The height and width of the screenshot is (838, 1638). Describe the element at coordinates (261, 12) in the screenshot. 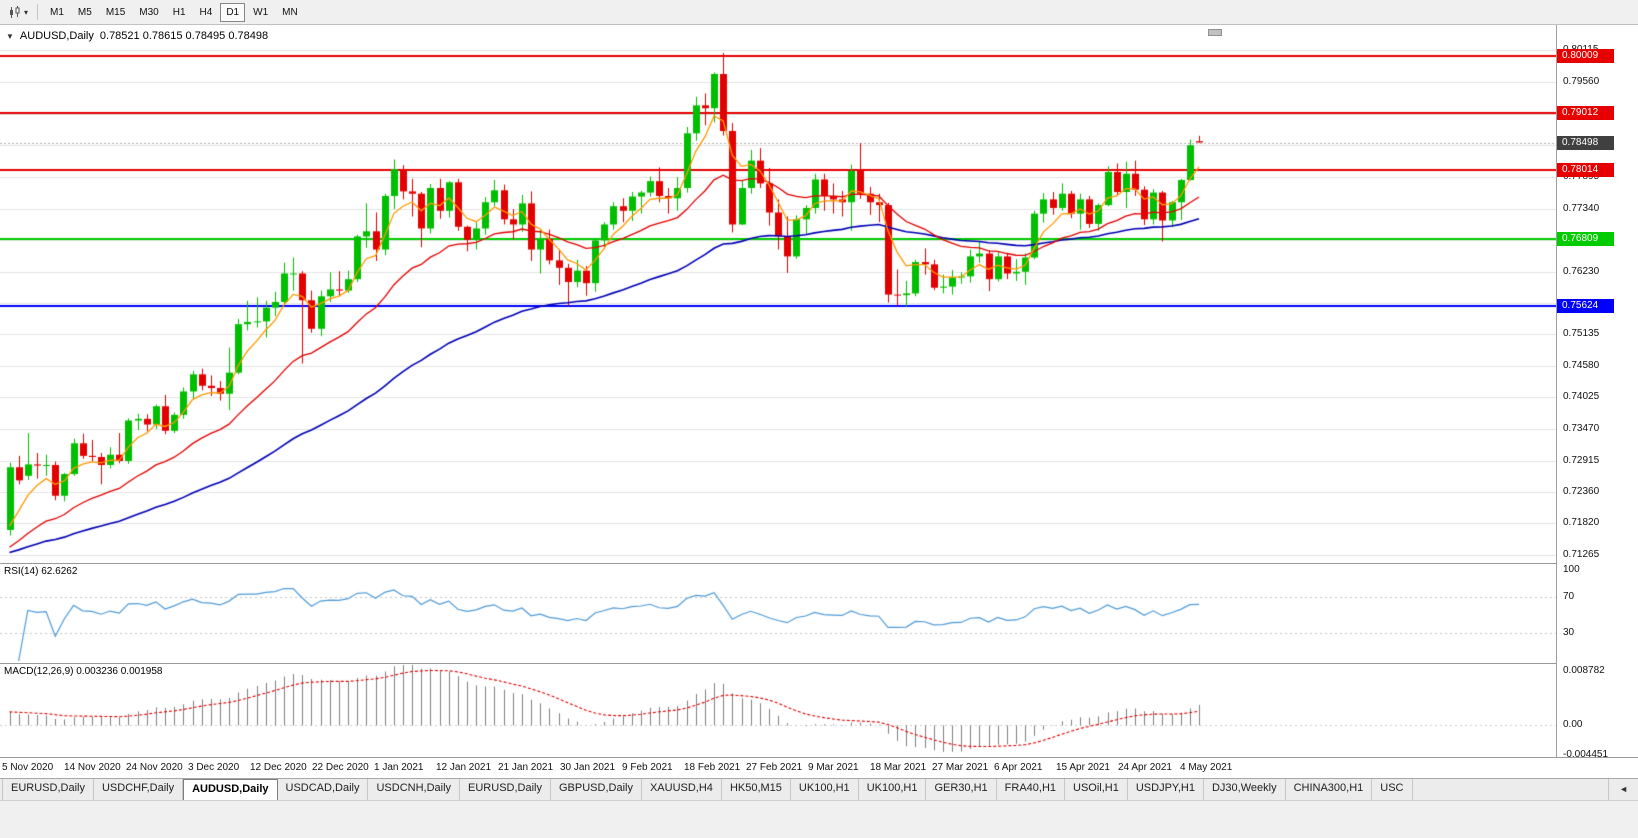

I see `timeframe-button-w1: W1` at that location.